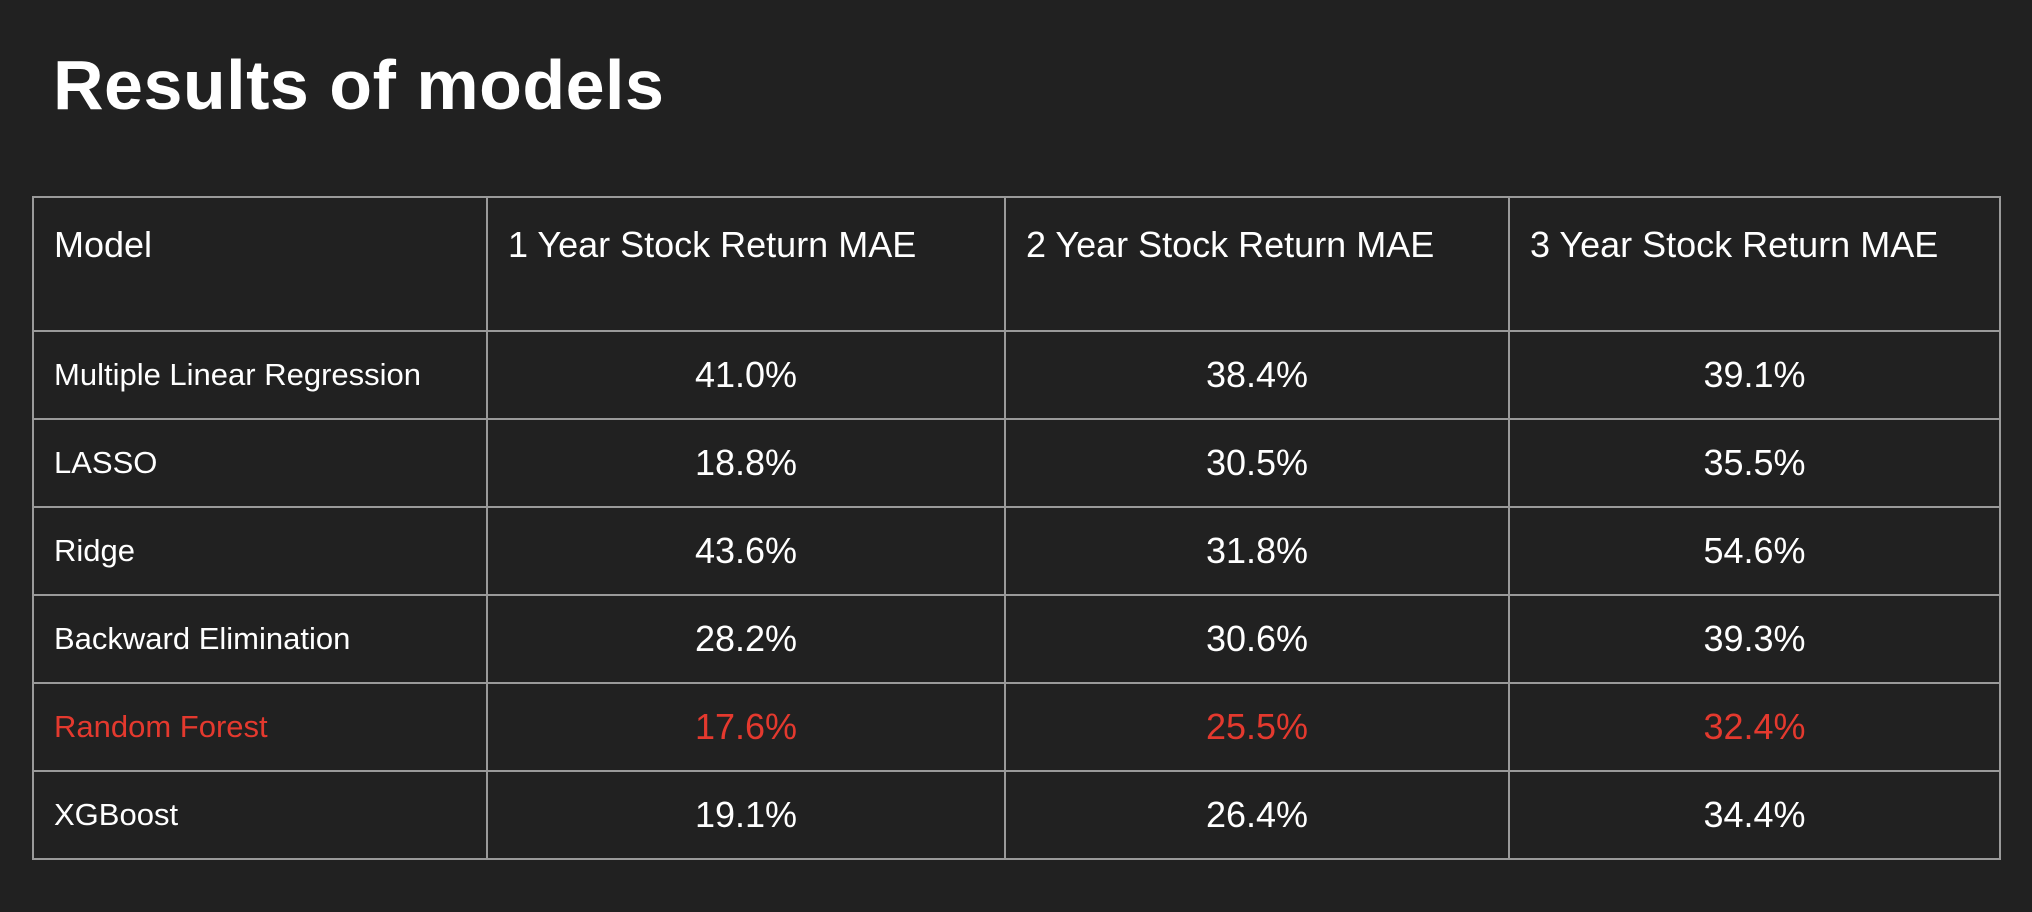  What do you see at coordinates (1257, 375) in the screenshot?
I see `mae-2yr: 38.4%` at bounding box center [1257, 375].